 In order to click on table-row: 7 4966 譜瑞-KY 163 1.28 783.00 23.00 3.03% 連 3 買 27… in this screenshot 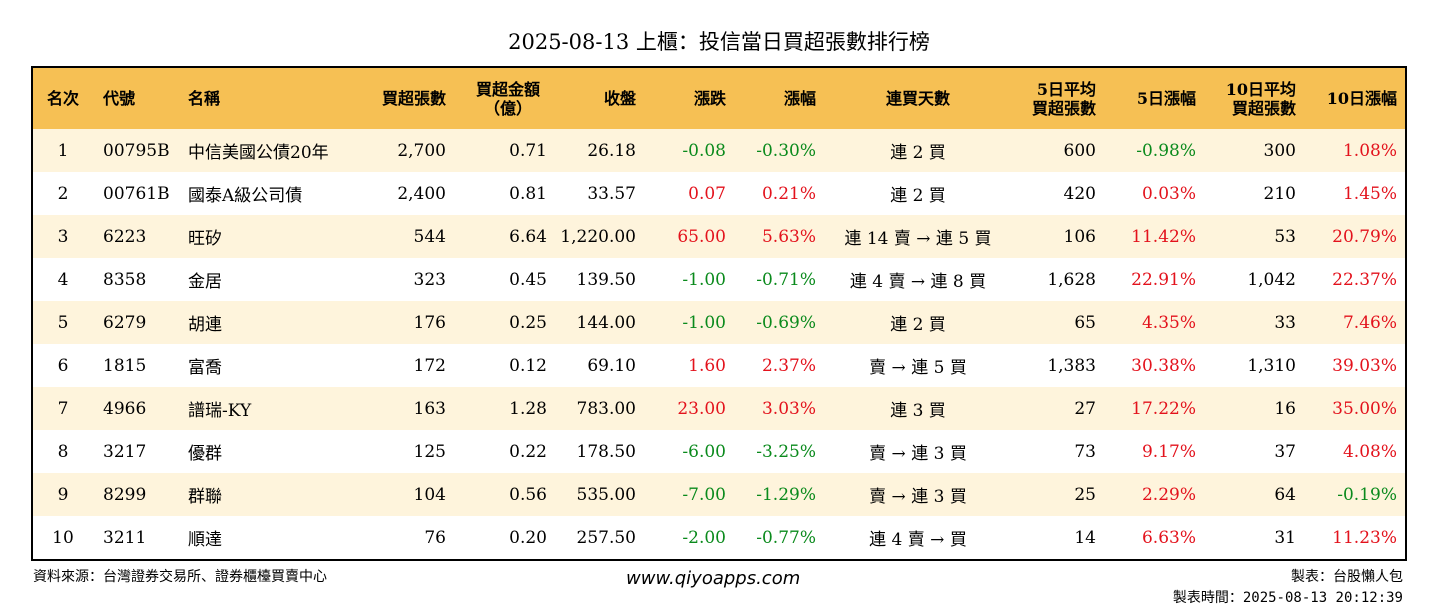, I will do `click(719, 408)`.